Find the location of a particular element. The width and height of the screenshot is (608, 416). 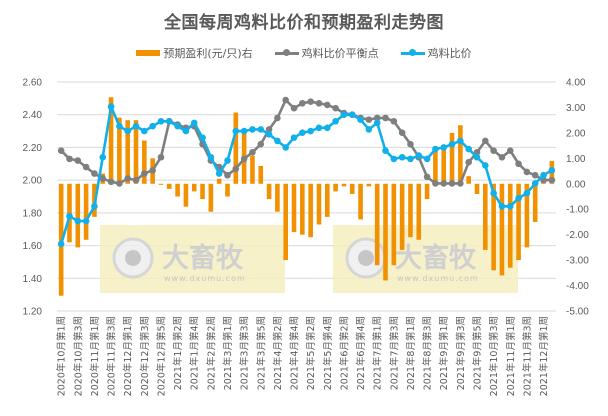

x-axis-tick: 2021年10月第3周 is located at coordinates (494, 356).